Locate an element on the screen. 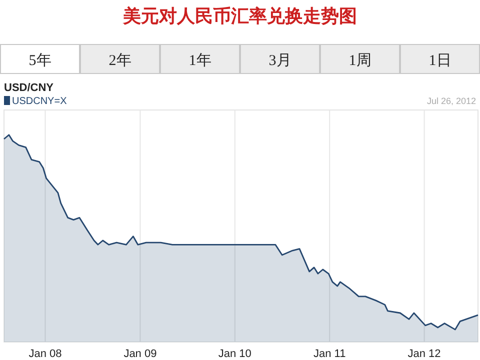 The image size is (480, 360). text: Jul 26, 2012 is located at coordinates (451, 101).